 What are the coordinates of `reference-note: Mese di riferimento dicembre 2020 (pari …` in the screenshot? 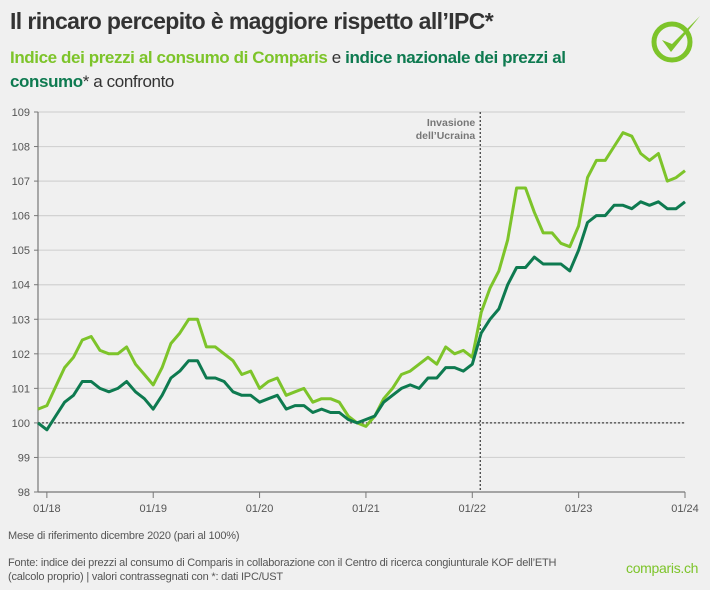 It's located at (124, 536).